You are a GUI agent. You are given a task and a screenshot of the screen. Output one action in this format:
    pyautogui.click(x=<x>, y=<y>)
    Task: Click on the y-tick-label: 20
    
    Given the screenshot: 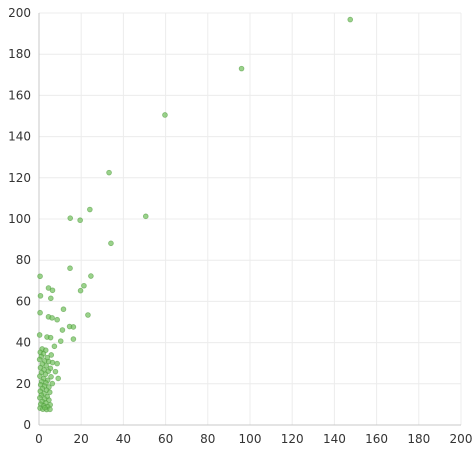 What is the action you would take?
    pyautogui.click(x=23, y=384)
    